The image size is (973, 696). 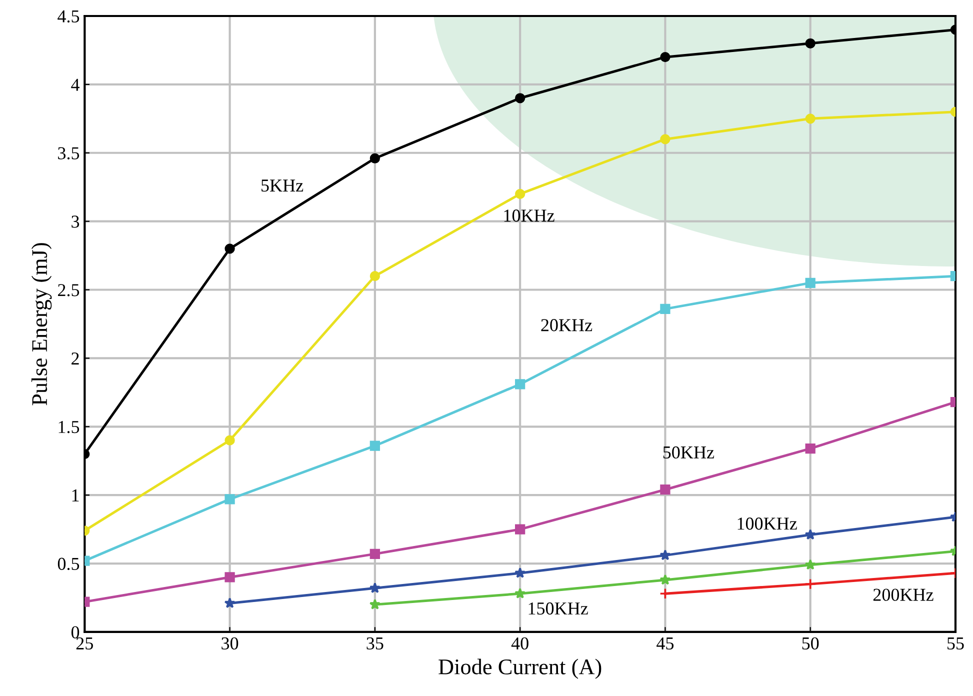 What do you see at coordinates (665, 643) in the screenshot?
I see `x-tick-label: 45` at bounding box center [665, 643].